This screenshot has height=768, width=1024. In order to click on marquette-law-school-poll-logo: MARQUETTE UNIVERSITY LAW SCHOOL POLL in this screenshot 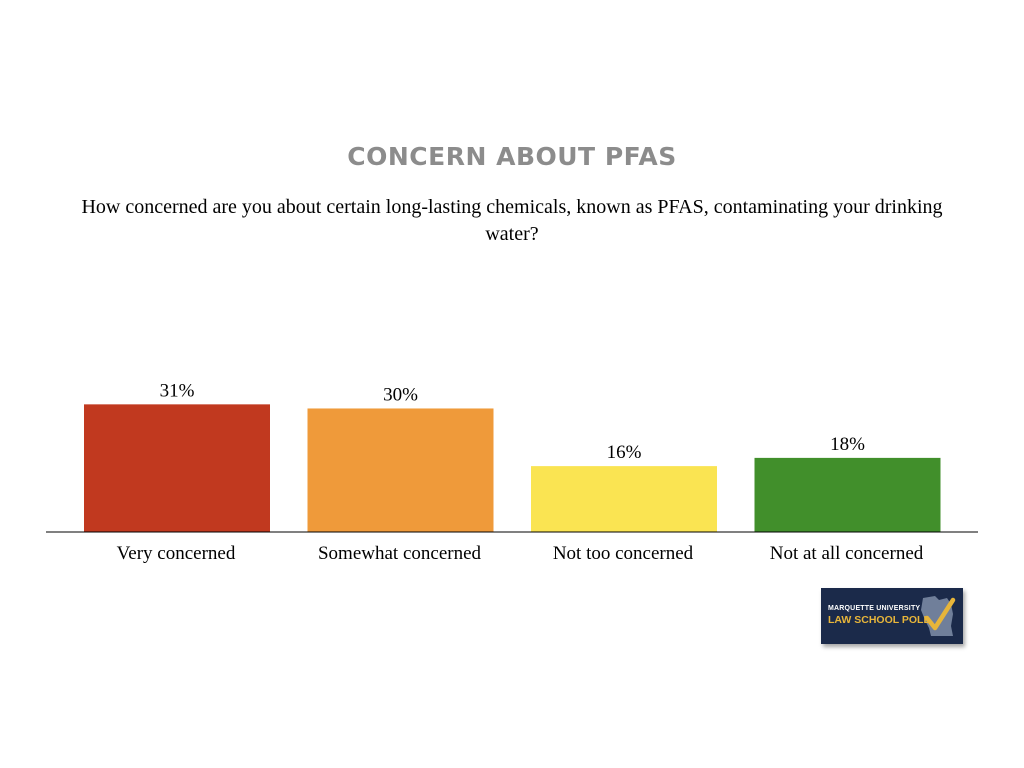, I will do `click(892, 616)`.